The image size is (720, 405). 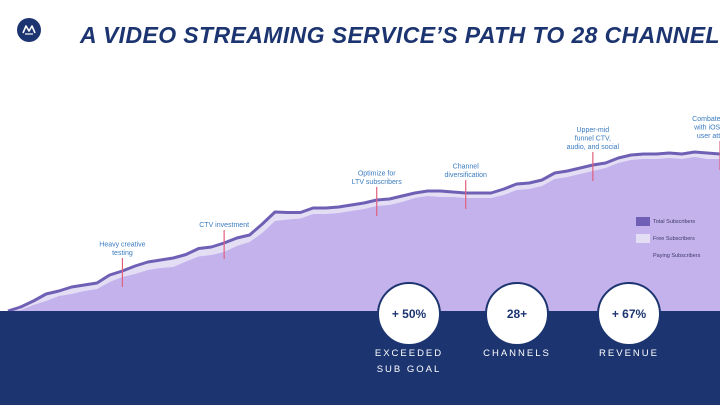 I want to click on annotation-label: CTV investment, so click(x=224, y=225).